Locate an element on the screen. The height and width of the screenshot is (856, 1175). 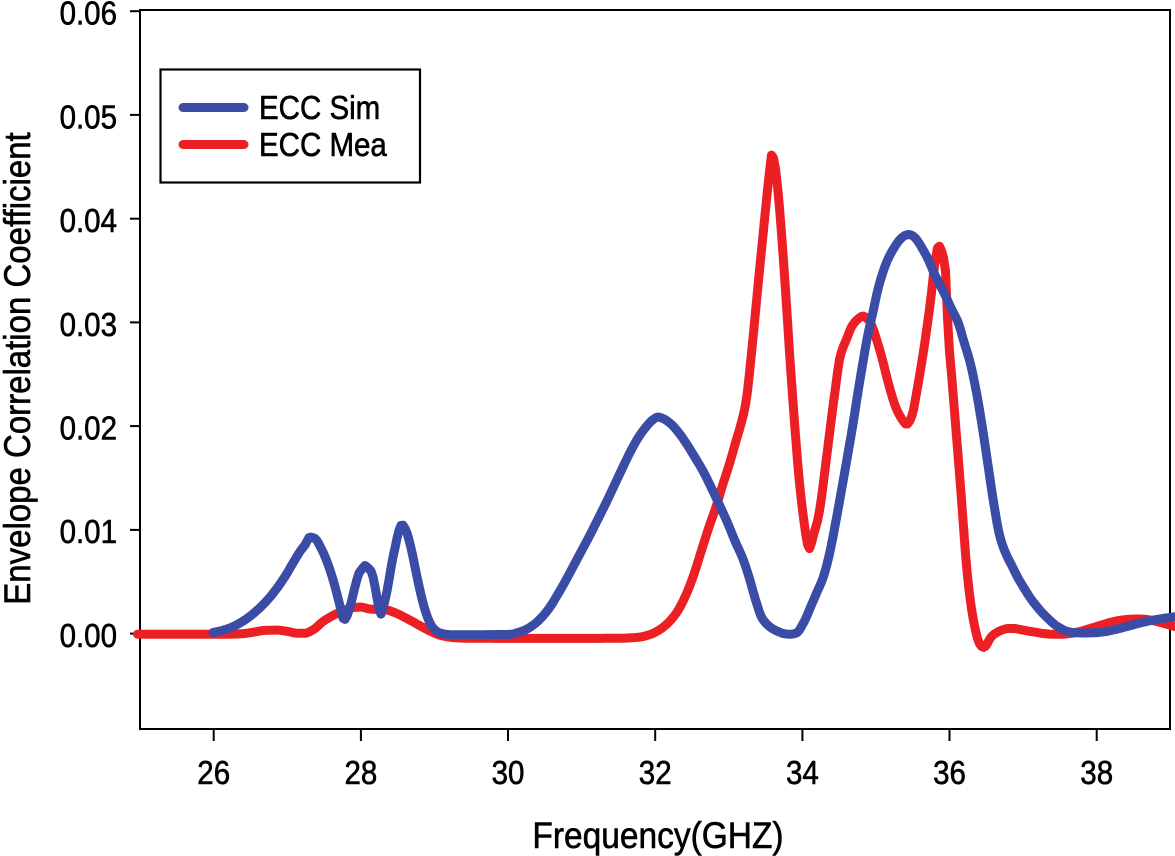
svg-text: 0.05 is located at coordinates (88, 117).